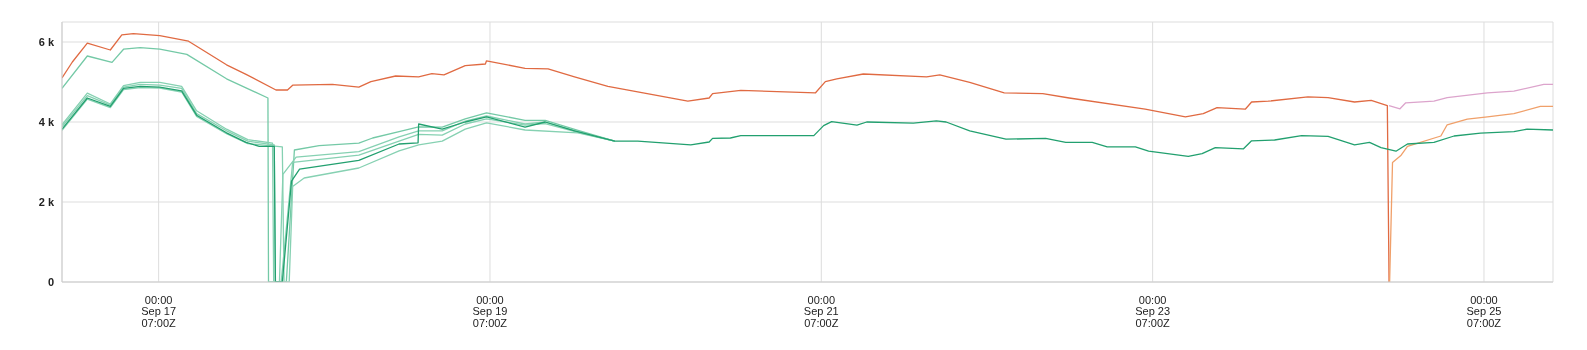 Image resolution: width=1587 pixels, height=350 pixels. What do you see at coordinates (159, 311) in the screenshot?
I see `x-tick-label: 00:00 Sep 17 07:00Z` at bounding box center [159, 311].